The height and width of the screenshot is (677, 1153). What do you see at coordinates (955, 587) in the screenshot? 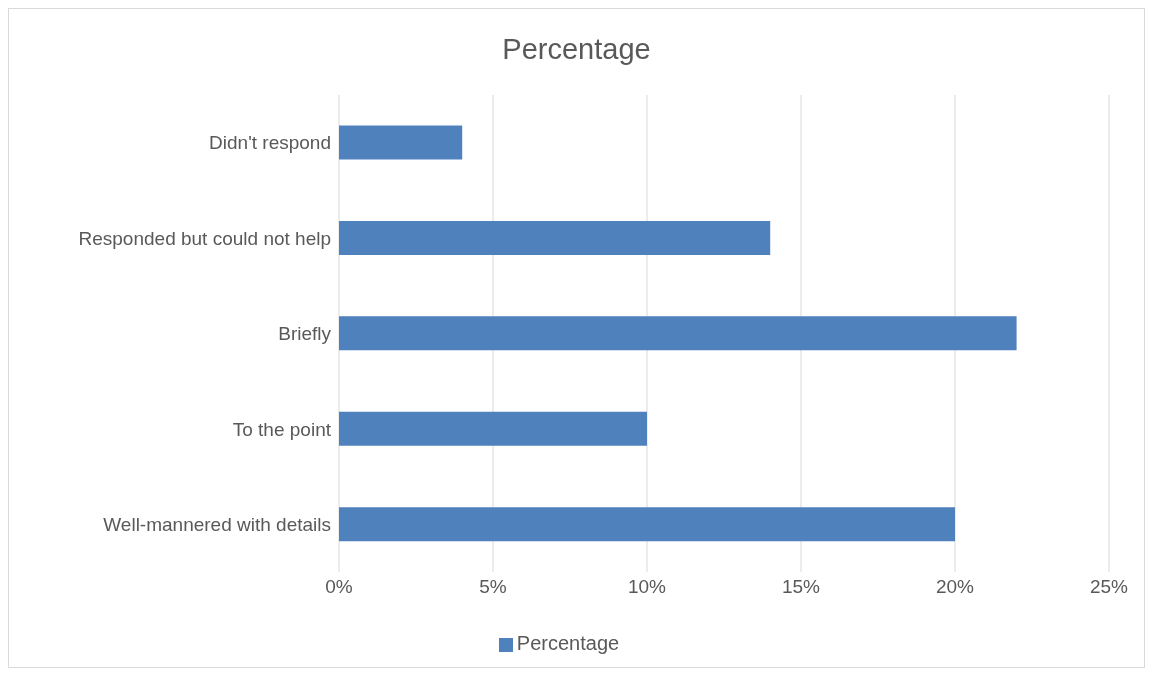
I see `x-tick-label: 20%` at bounding box center [955, 587].